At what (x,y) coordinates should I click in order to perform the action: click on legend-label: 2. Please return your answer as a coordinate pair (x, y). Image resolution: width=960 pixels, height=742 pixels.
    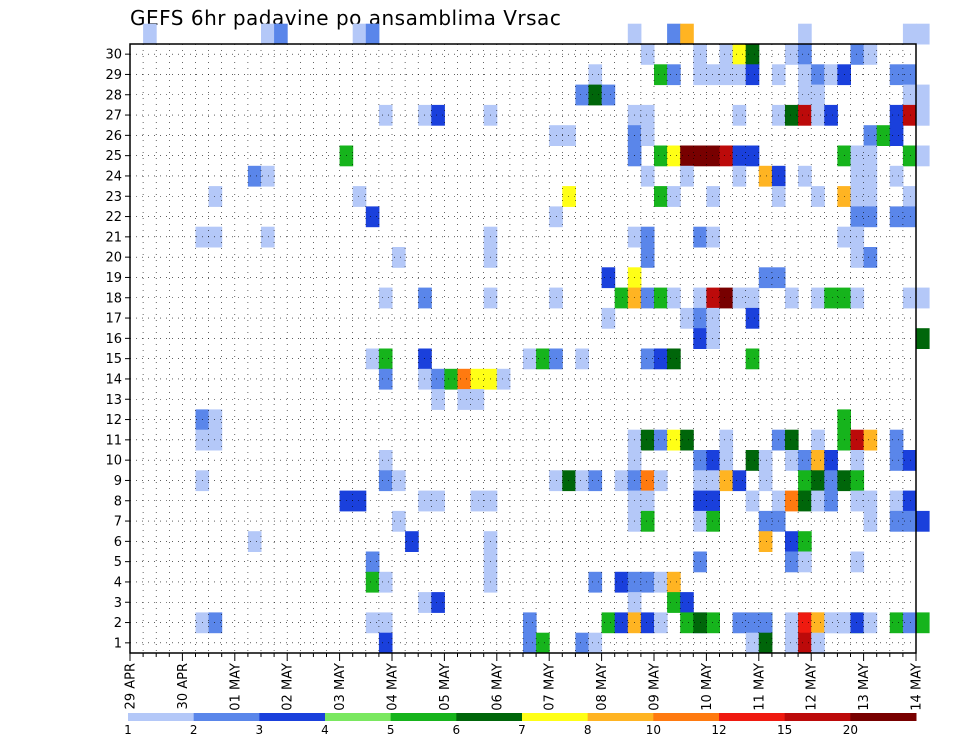
    Looking at the image, I should click on (194, 730).